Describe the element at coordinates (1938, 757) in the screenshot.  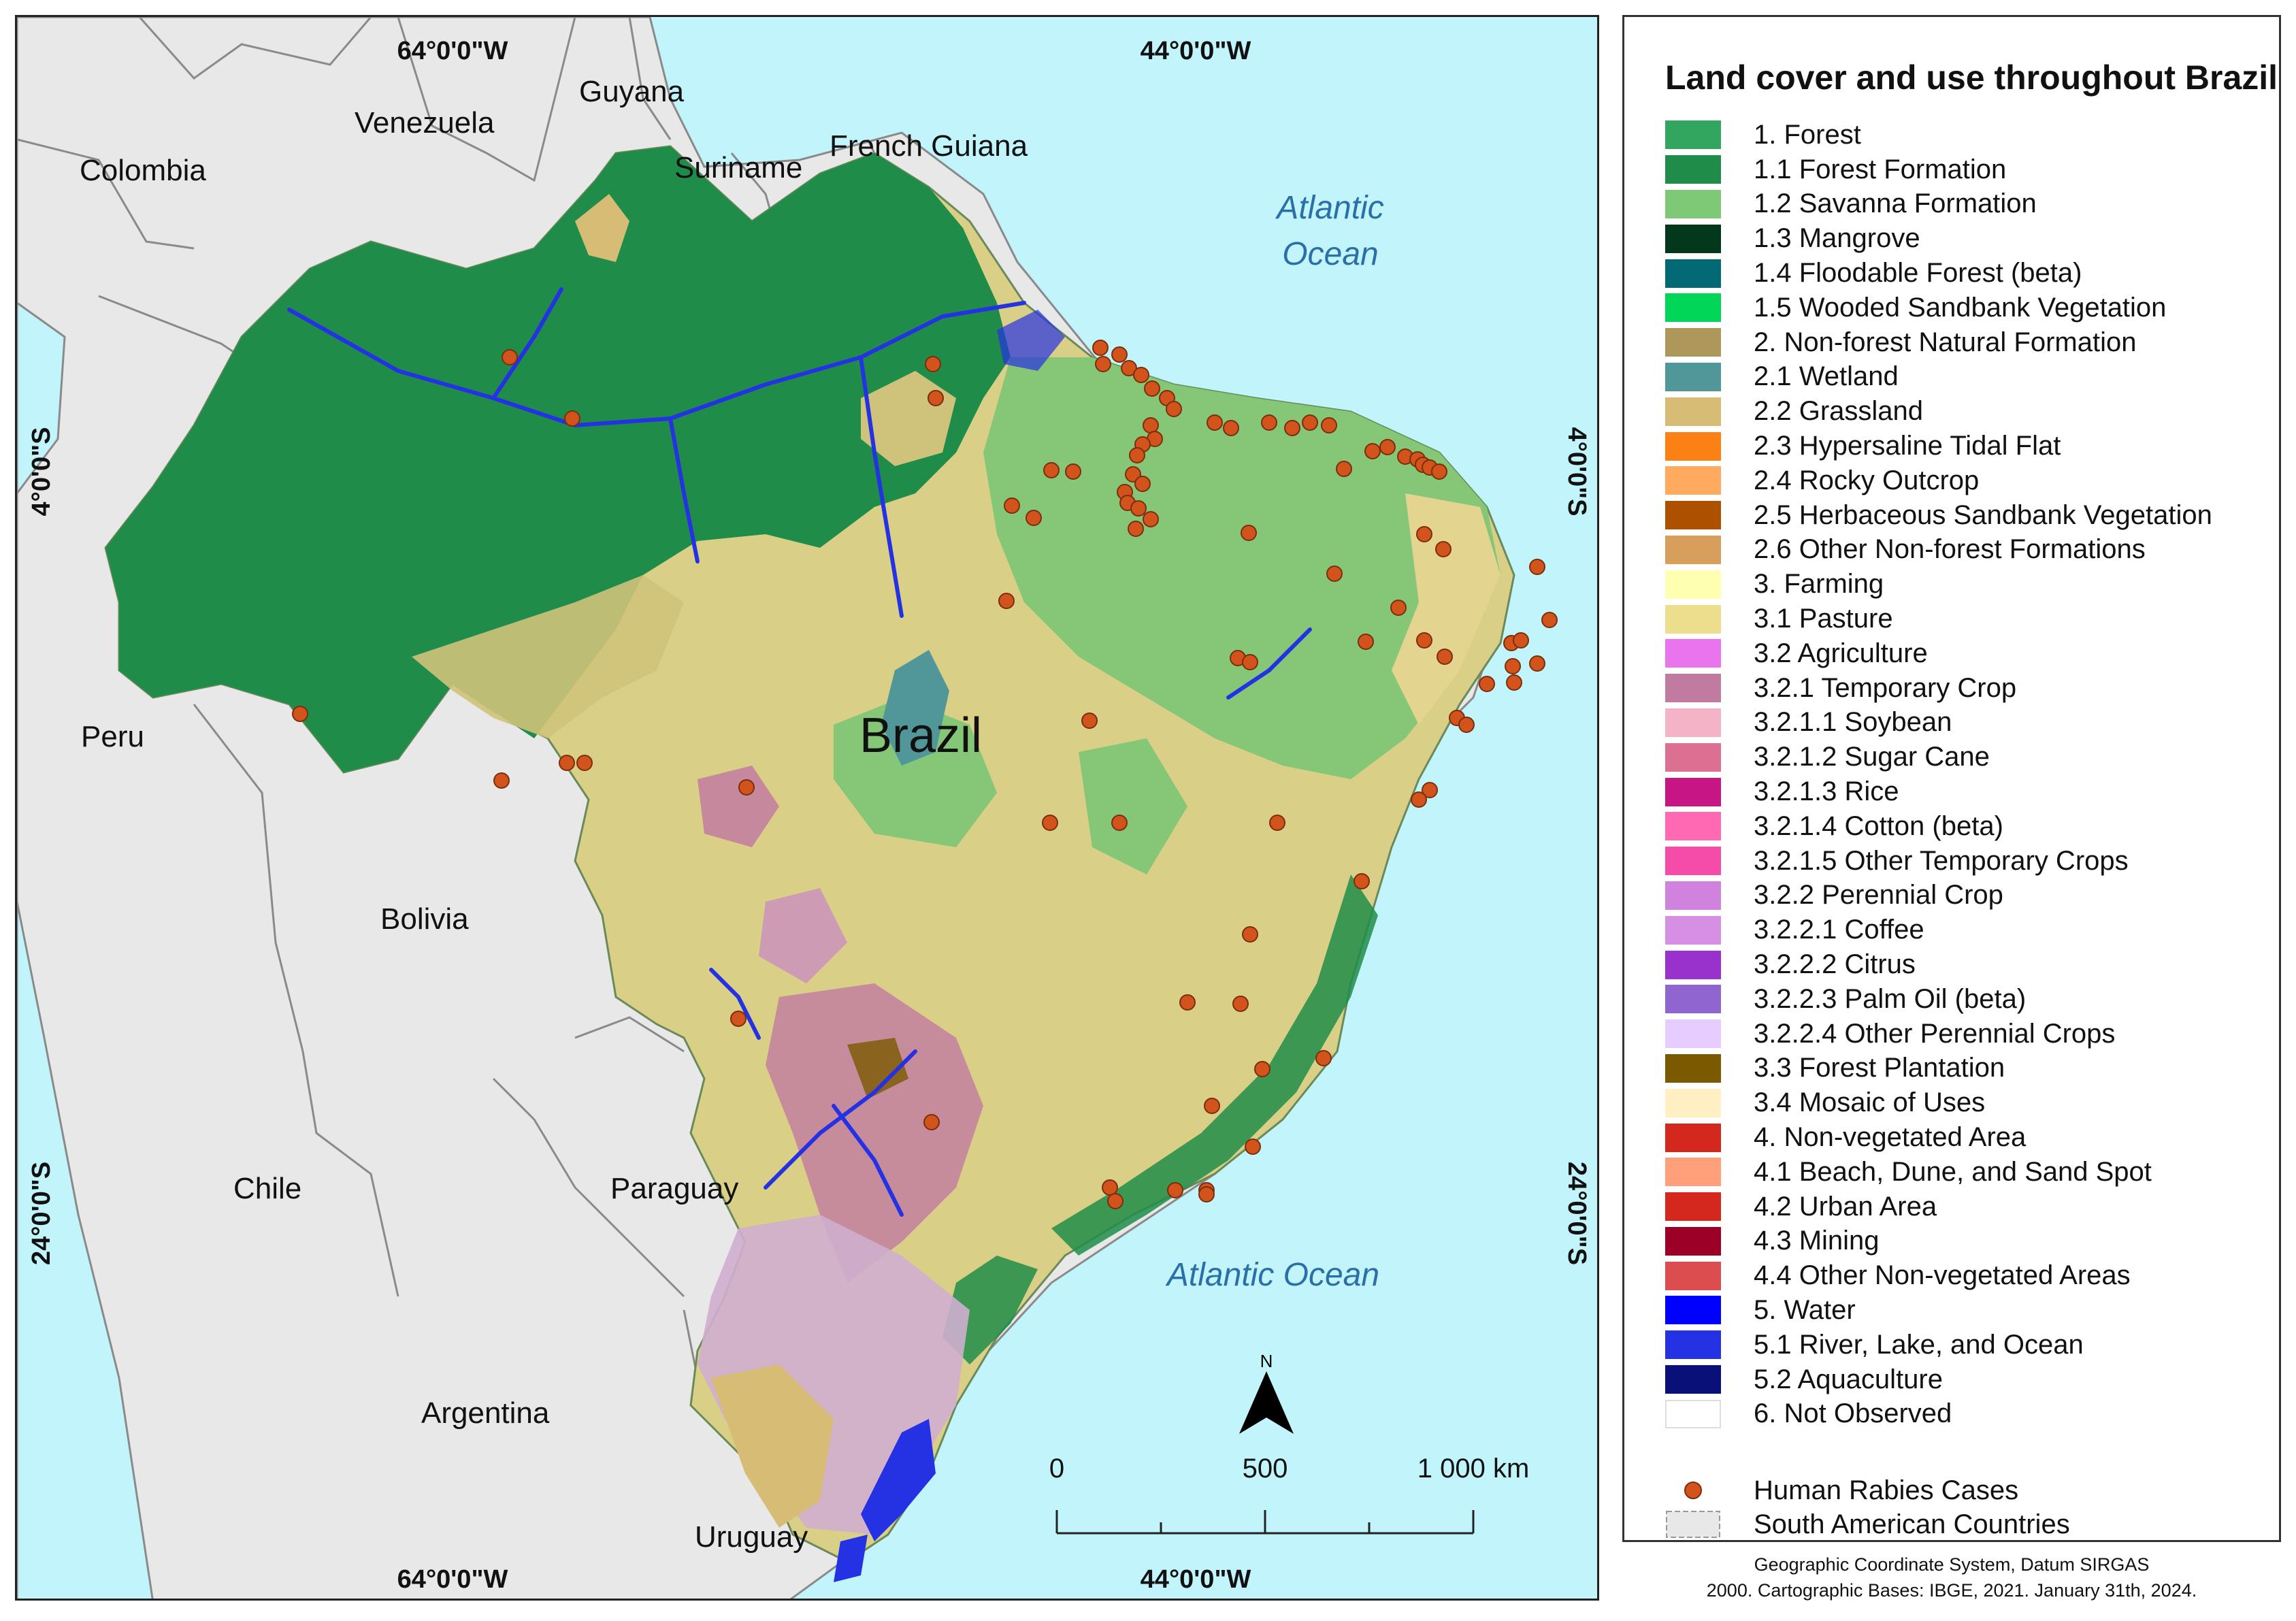
I see `legend-item: 3.2.1.2 Sugar Cane` at that location.